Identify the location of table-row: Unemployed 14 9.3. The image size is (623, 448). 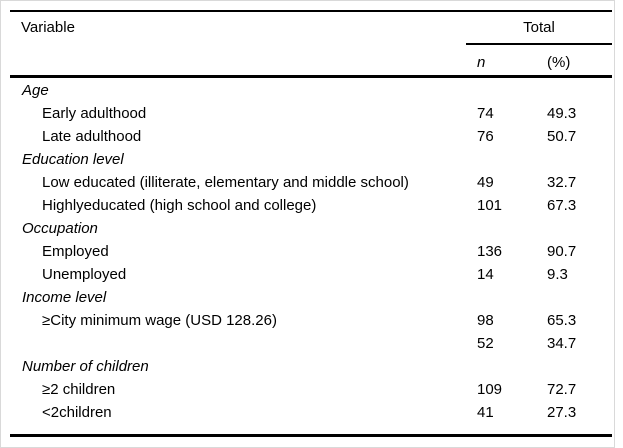
(311, 274).